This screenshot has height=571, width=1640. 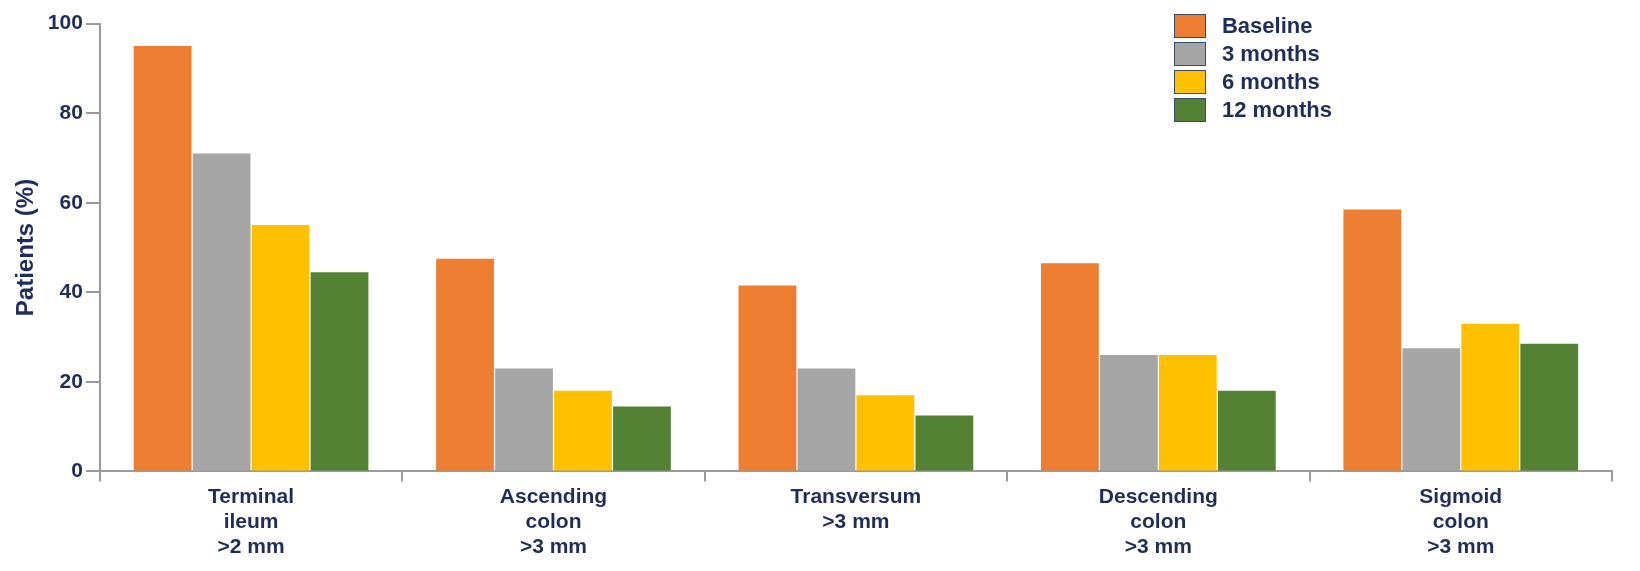 What do you see at coordinates (77, 470) in the screenshot?
I see `y-tick-label: 0` at bounding box center [77, 470].